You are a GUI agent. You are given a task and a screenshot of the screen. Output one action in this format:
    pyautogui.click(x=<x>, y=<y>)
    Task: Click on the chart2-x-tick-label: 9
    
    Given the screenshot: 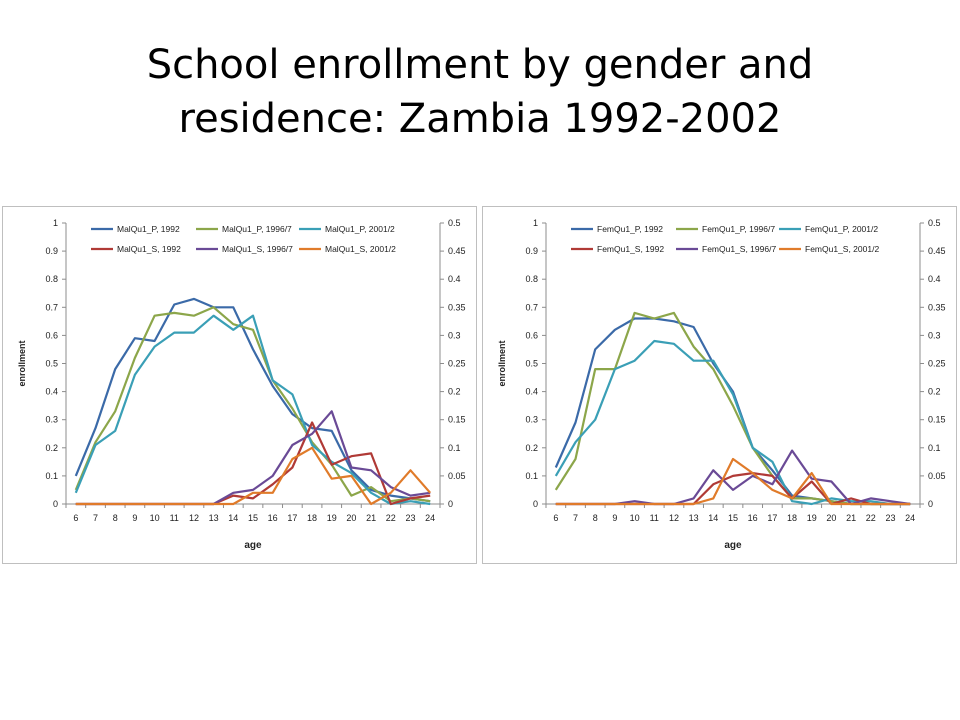 What is the action you would take?
    pyautogui.click(x=614, y=518)
    